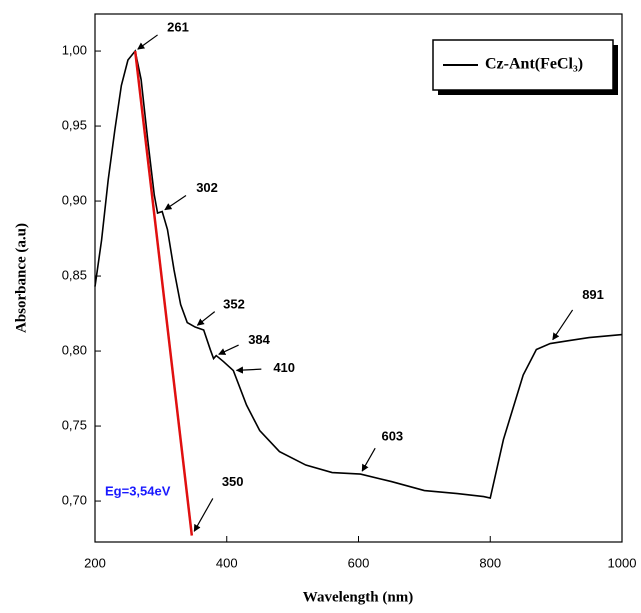 The height and width of the screenshot is (613, 641). I want to click on annotation-label: 350, so click(233, 481).